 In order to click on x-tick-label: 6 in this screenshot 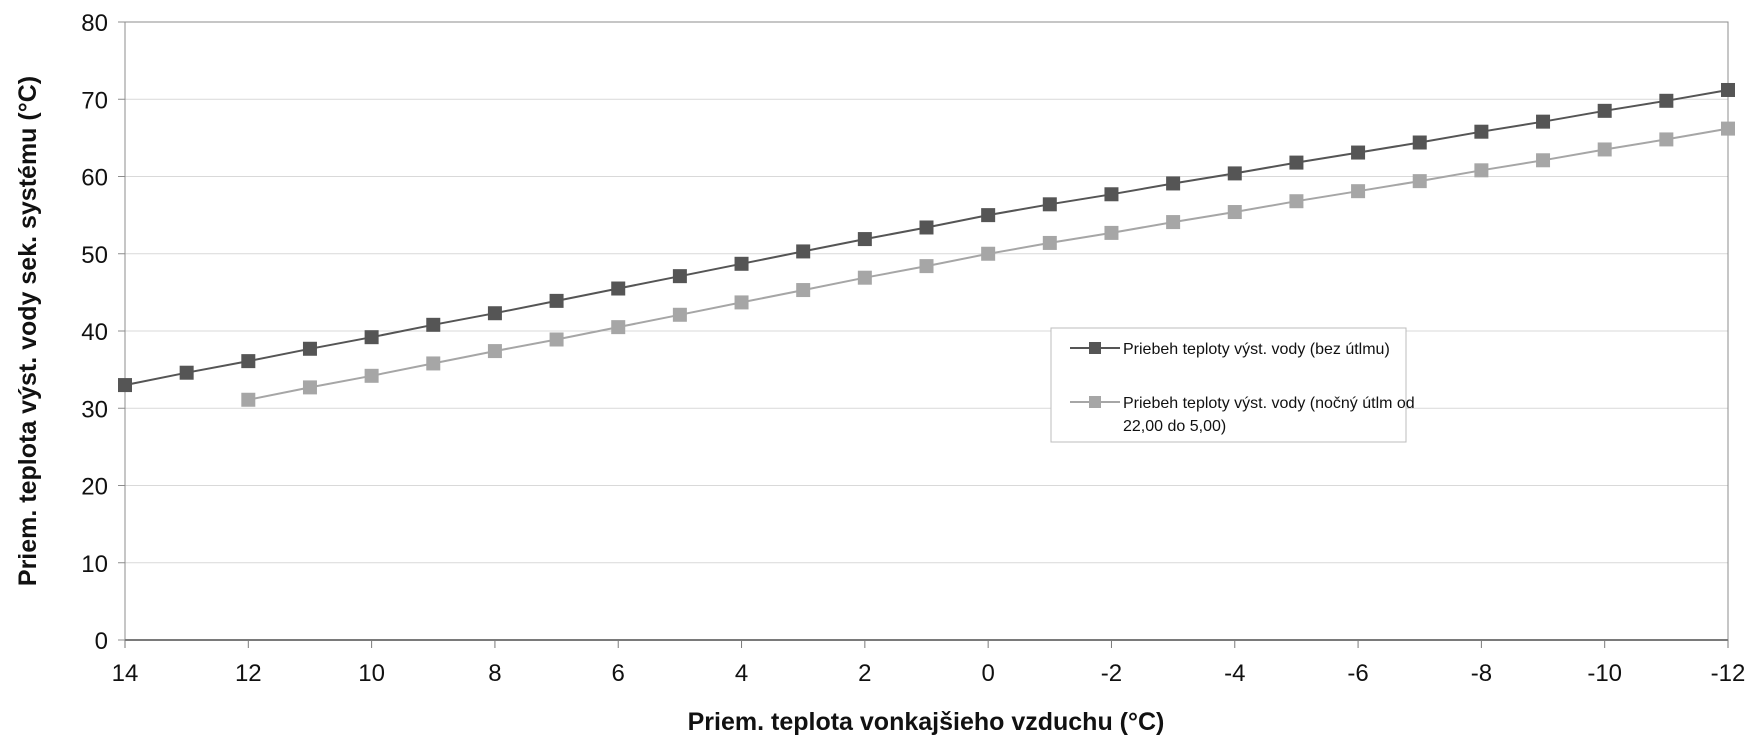, I will do `click(618, 673)`.